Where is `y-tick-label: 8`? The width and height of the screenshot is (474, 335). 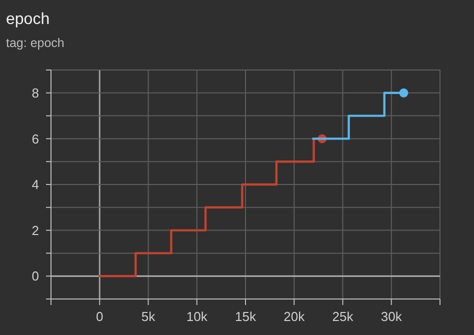
y-tick-label: 8 is located at coordinates (35, 92).